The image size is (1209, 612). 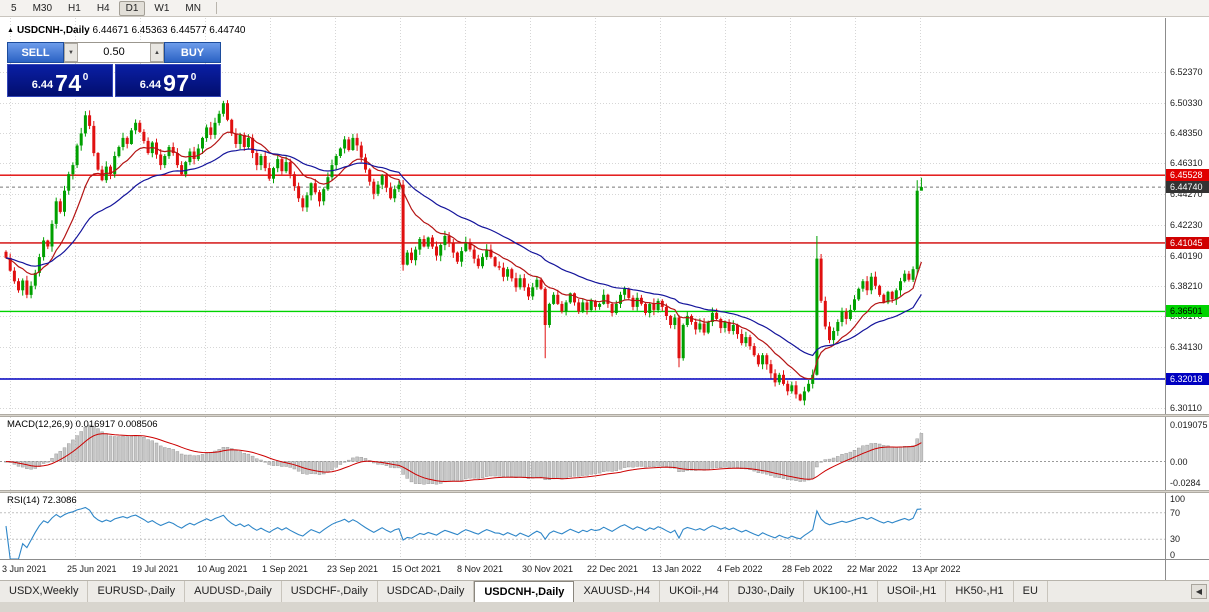 I want to click on buy-price-big-digits: 97, so click(x=176, y=83).